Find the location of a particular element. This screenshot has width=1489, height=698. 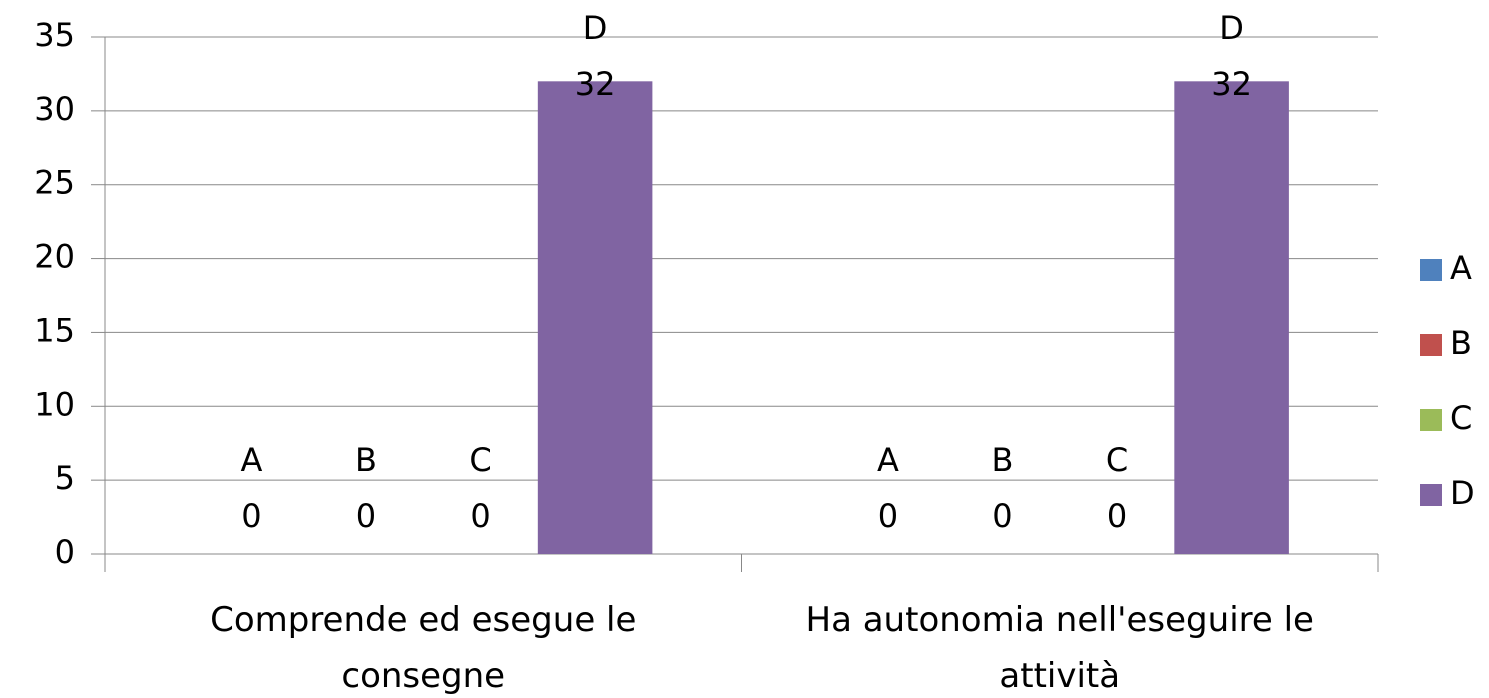

y-tick-label: 10 is located at coordinates (54, 404).